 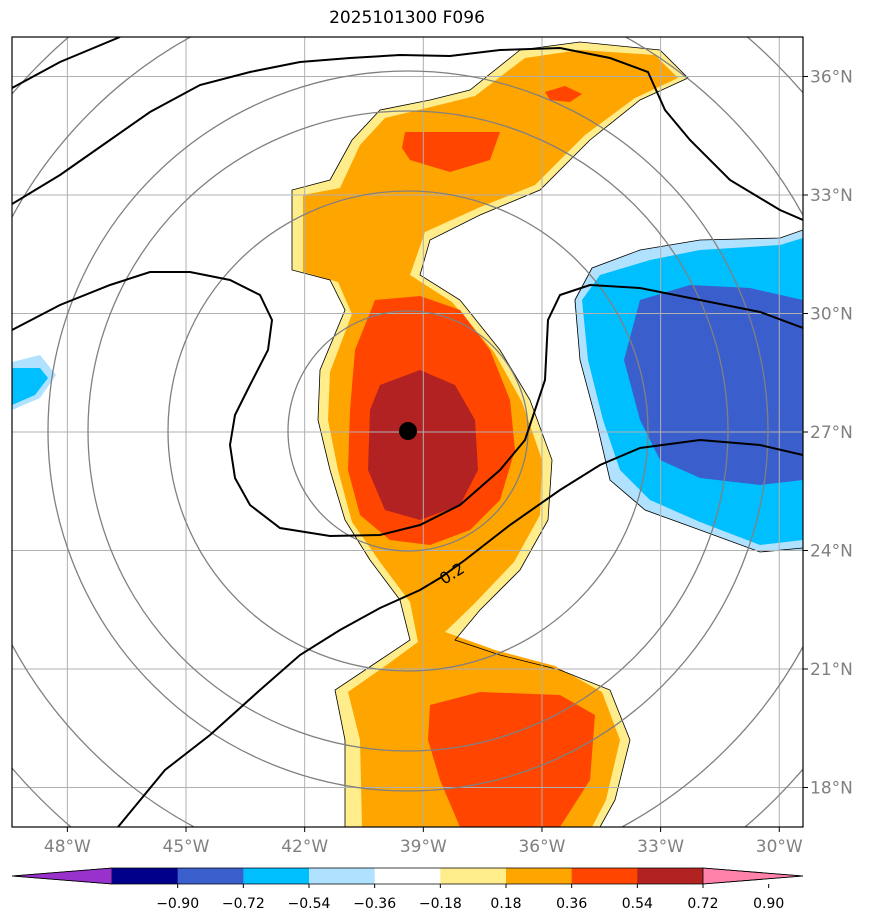 I want to click on lat-tick-label-6: 18°N, so click(x=831, y=789).